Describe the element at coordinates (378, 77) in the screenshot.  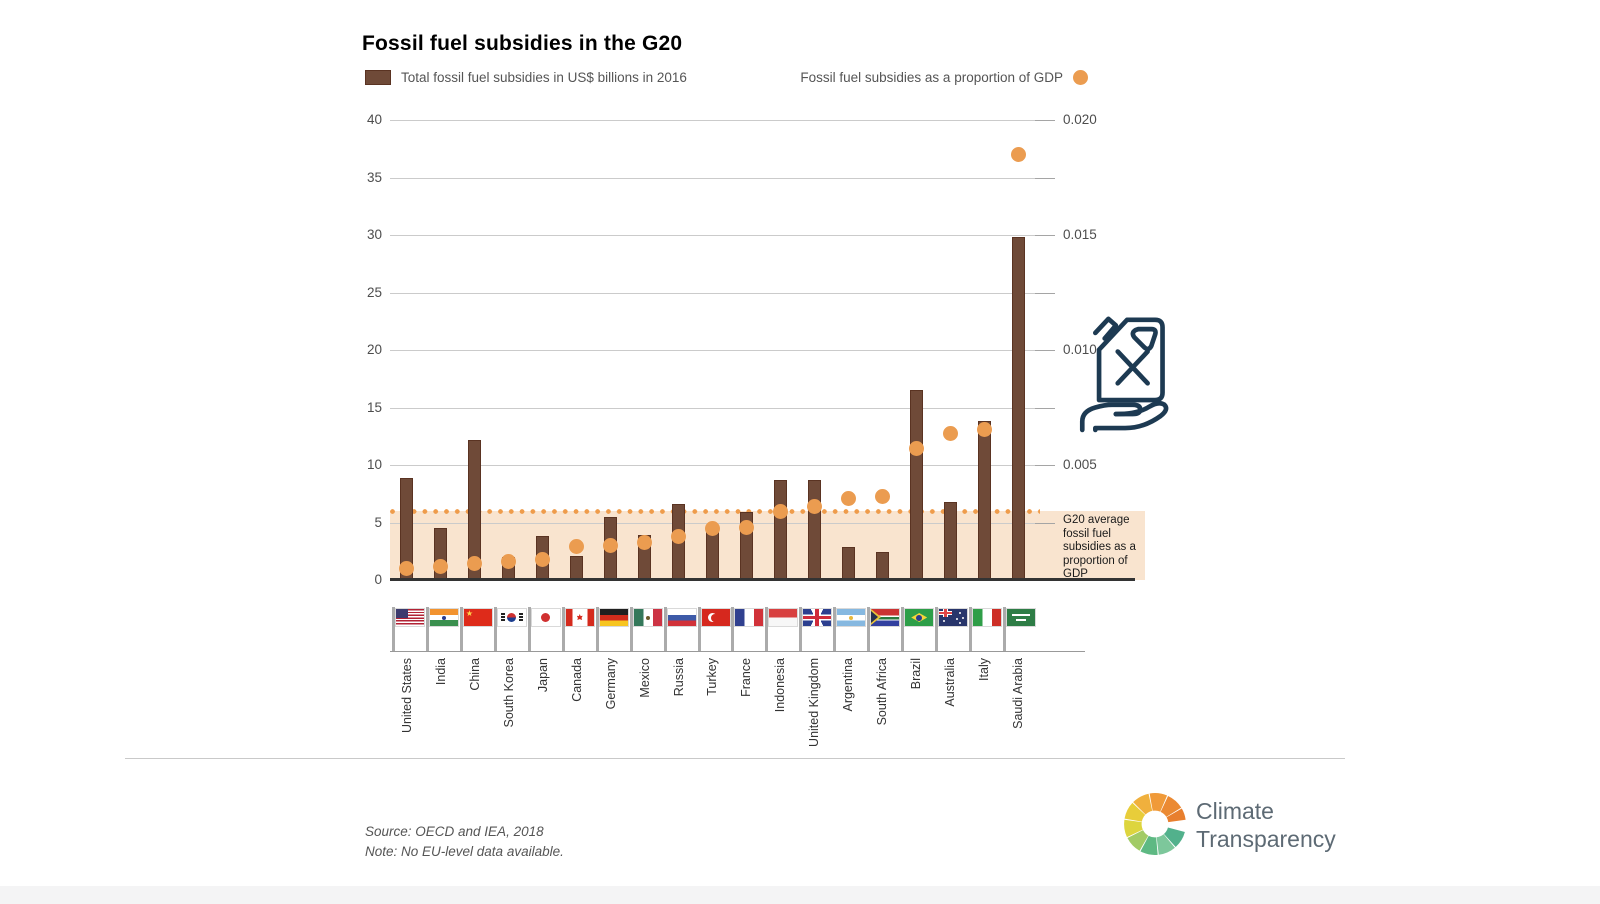
I see `bar-legend-swatch` at that location.